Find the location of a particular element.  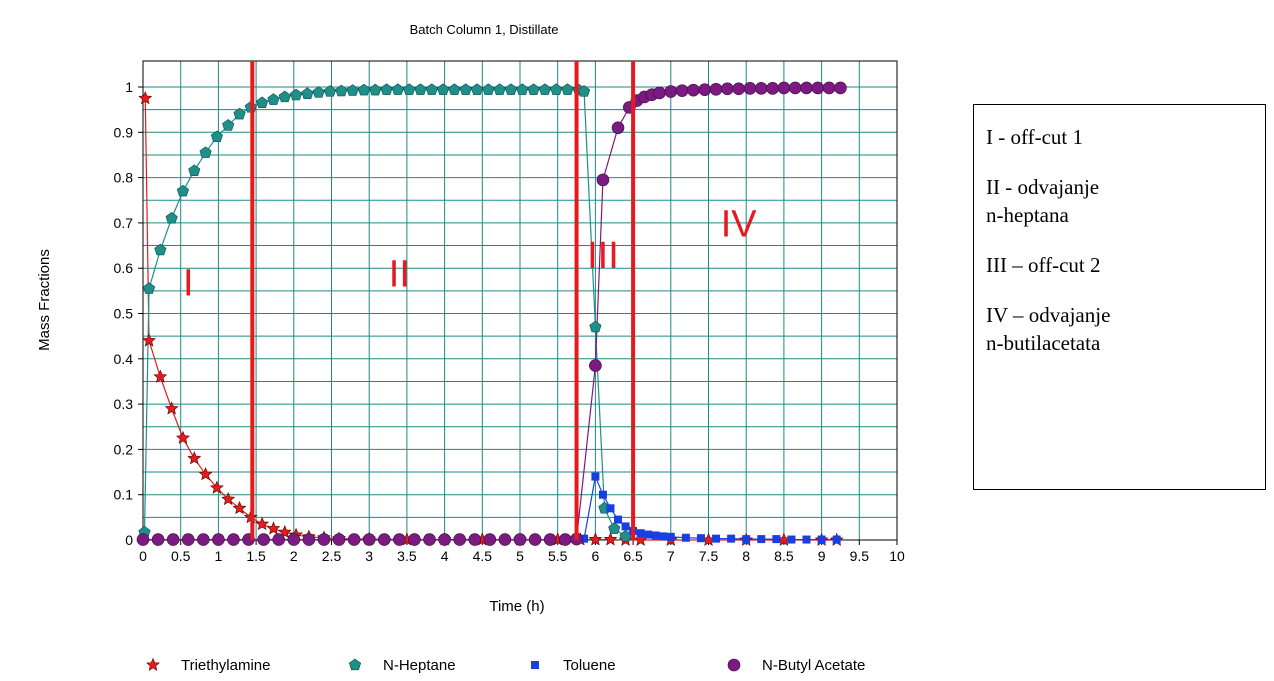

x-tick-label: 10 is located at coordinates (897, 556).